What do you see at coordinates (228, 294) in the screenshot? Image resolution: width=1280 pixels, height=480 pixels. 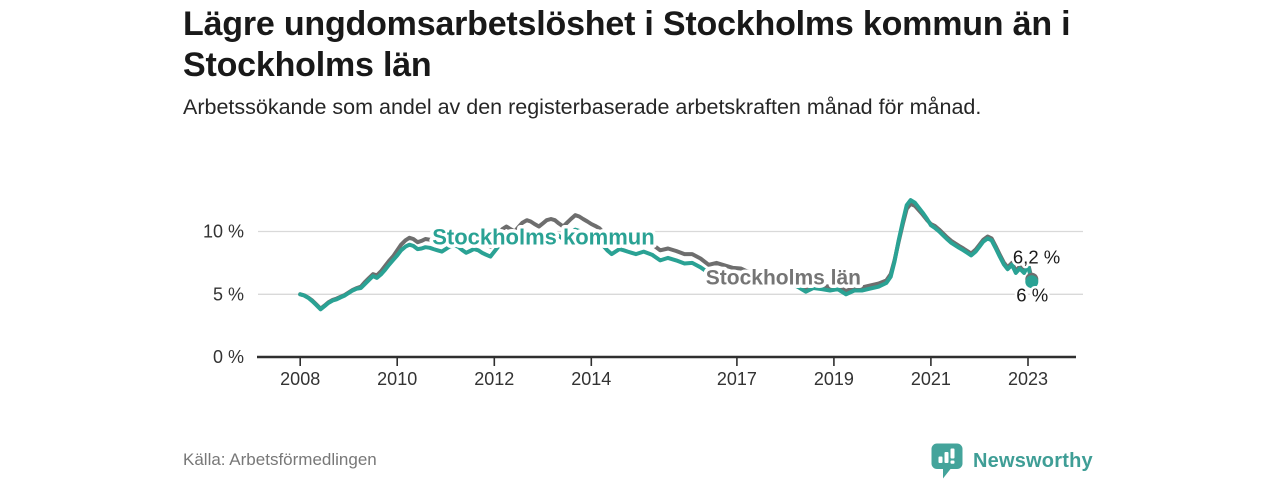 I see `y-axis-tick-label: 5 %` at bounding box center [228, 294].